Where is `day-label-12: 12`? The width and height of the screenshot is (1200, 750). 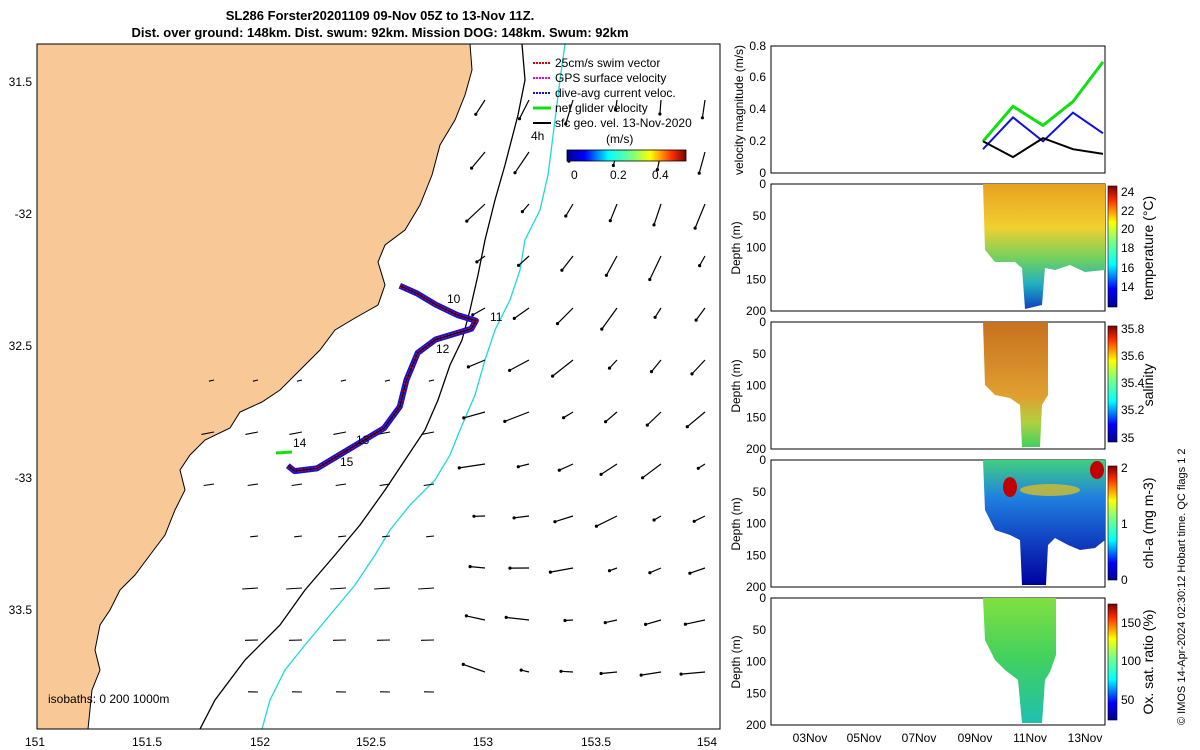
day-label-12: 12 is located at coordinates (443, 349).